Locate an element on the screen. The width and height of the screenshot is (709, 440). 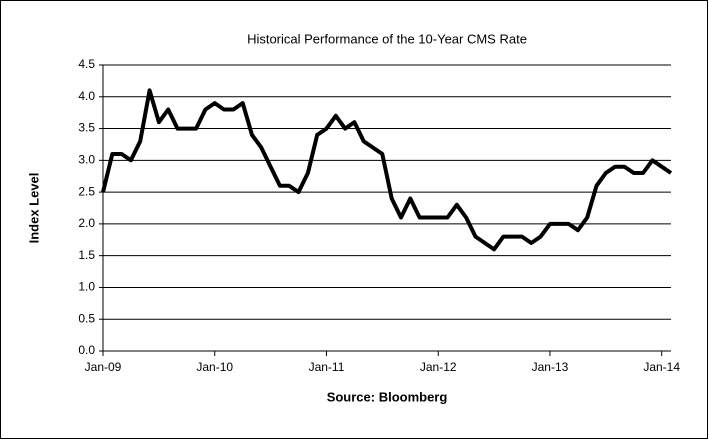
y-axis-title: Index Level is located at coordinates (33, 208).